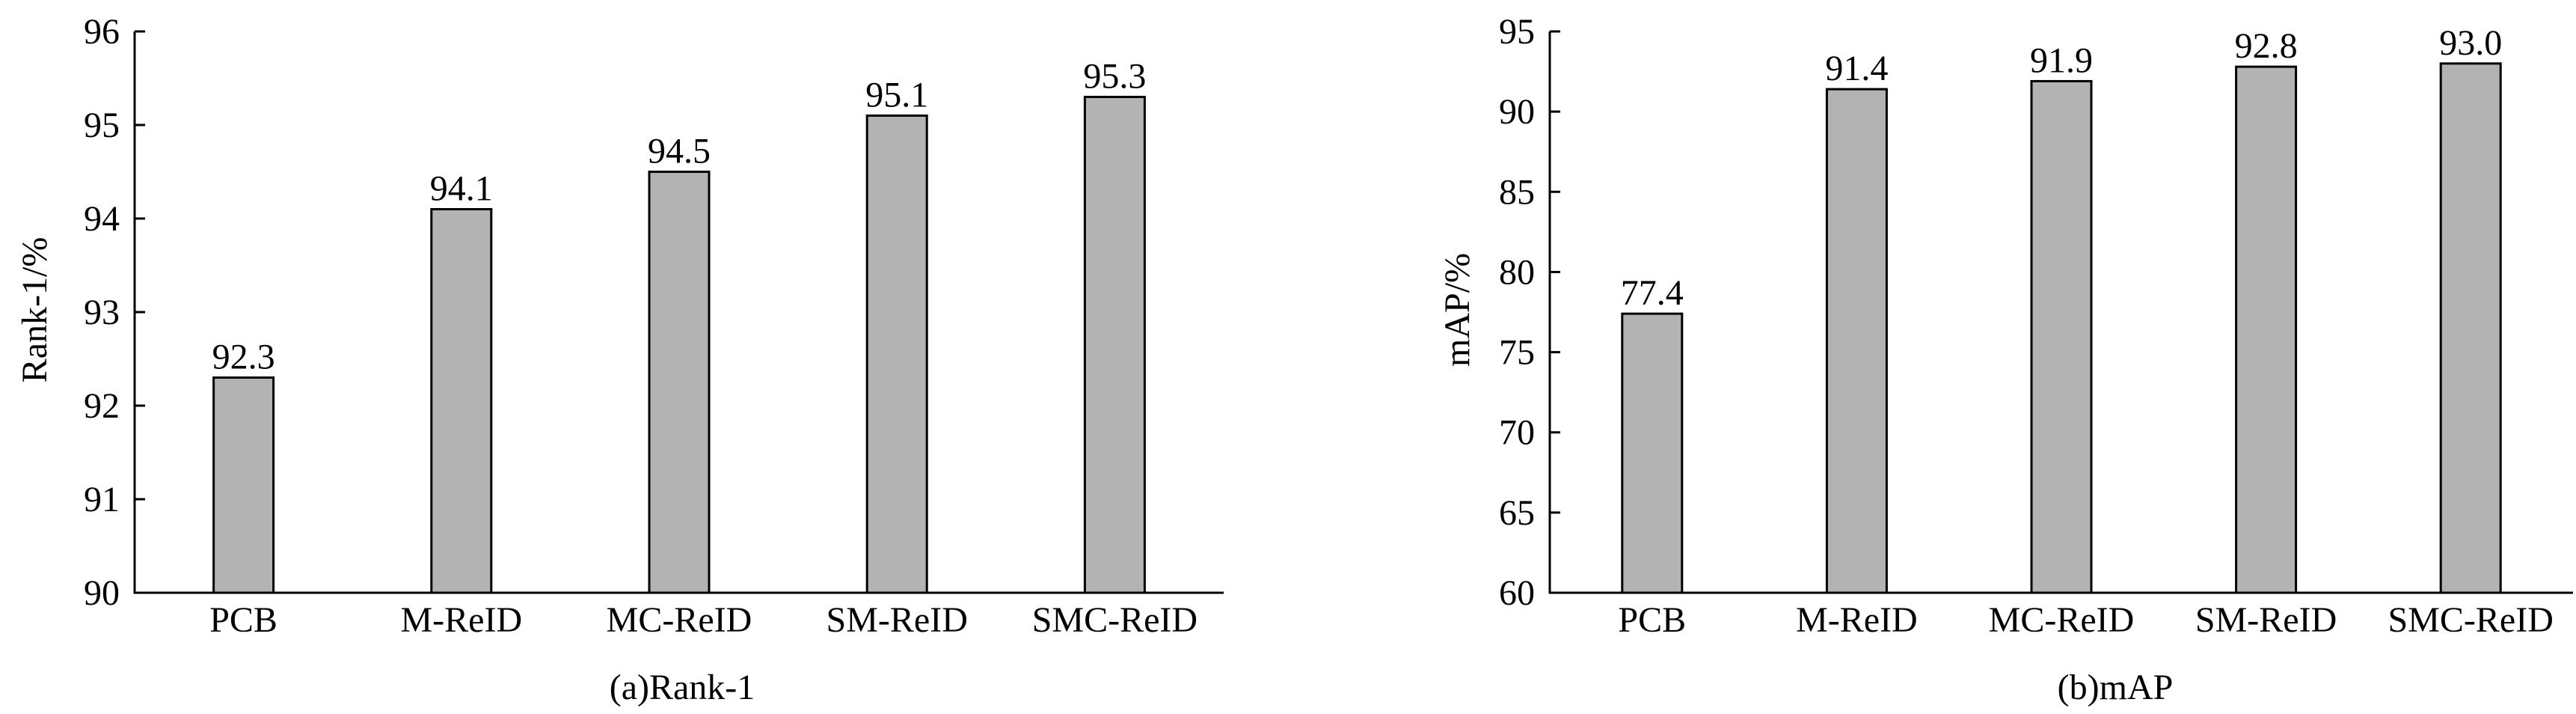 The height and width of the screenshot is (714, 2576). What do you see at coordinates (2470, 43) in the screenshot?
I see `data-label: 93.0` at bounding box center [2470, 43].